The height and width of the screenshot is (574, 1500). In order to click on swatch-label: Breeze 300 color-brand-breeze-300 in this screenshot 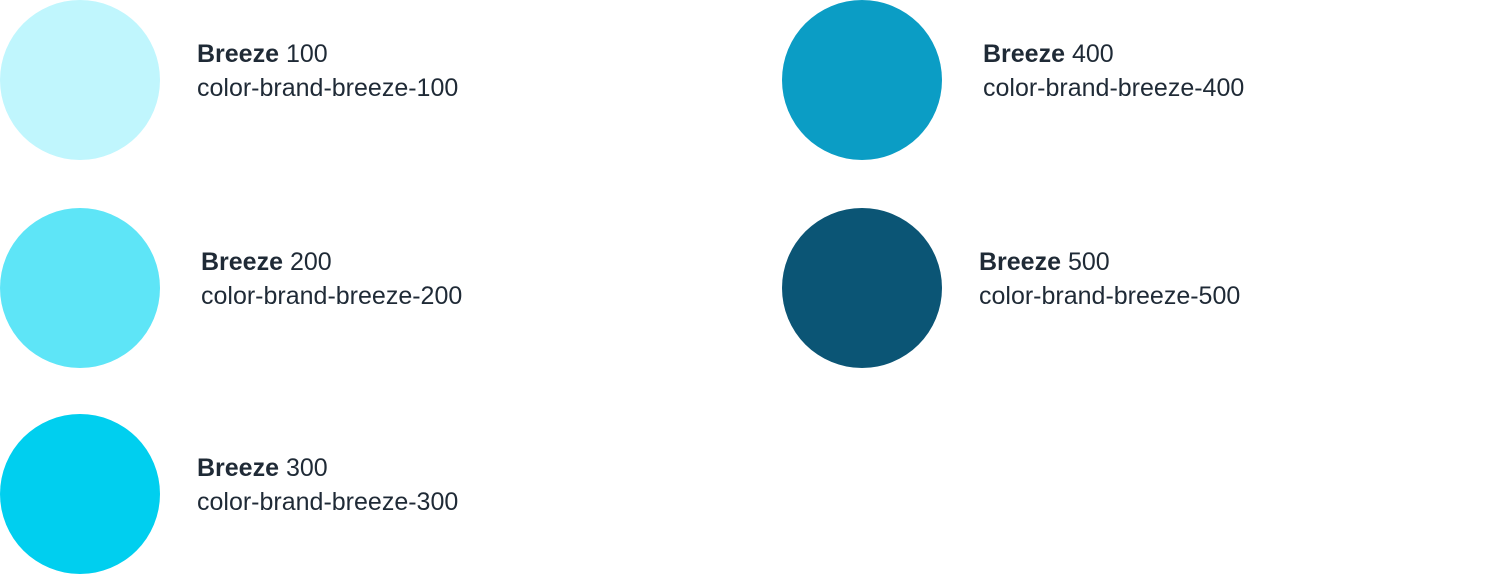, I will do `click(327, 485)`.